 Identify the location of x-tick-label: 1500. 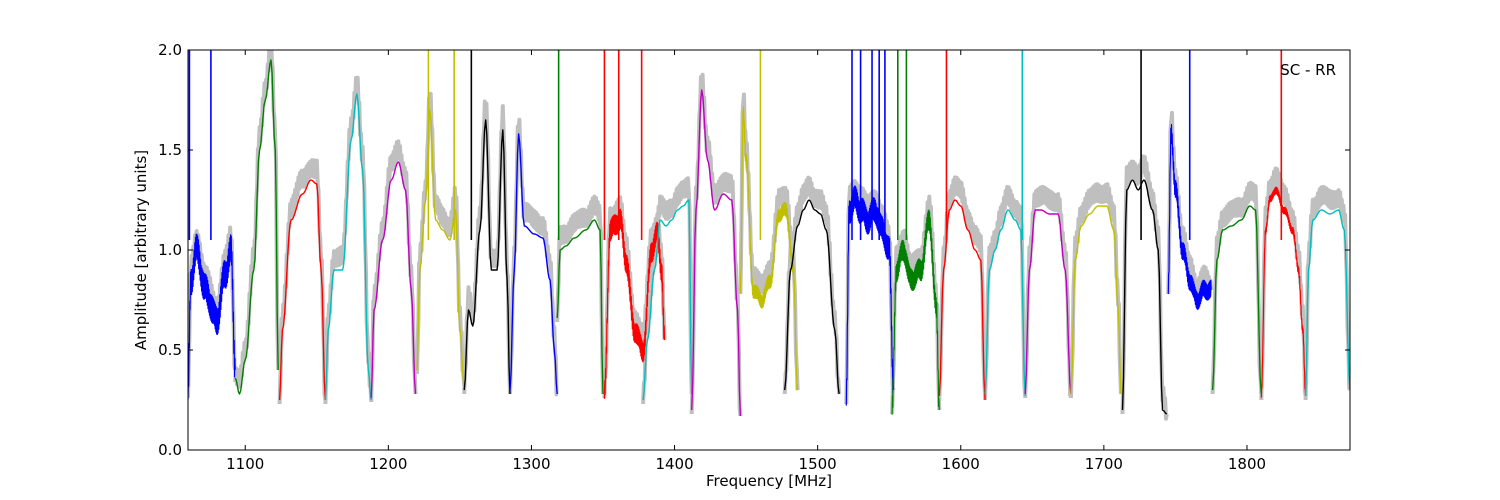
(818, 464).